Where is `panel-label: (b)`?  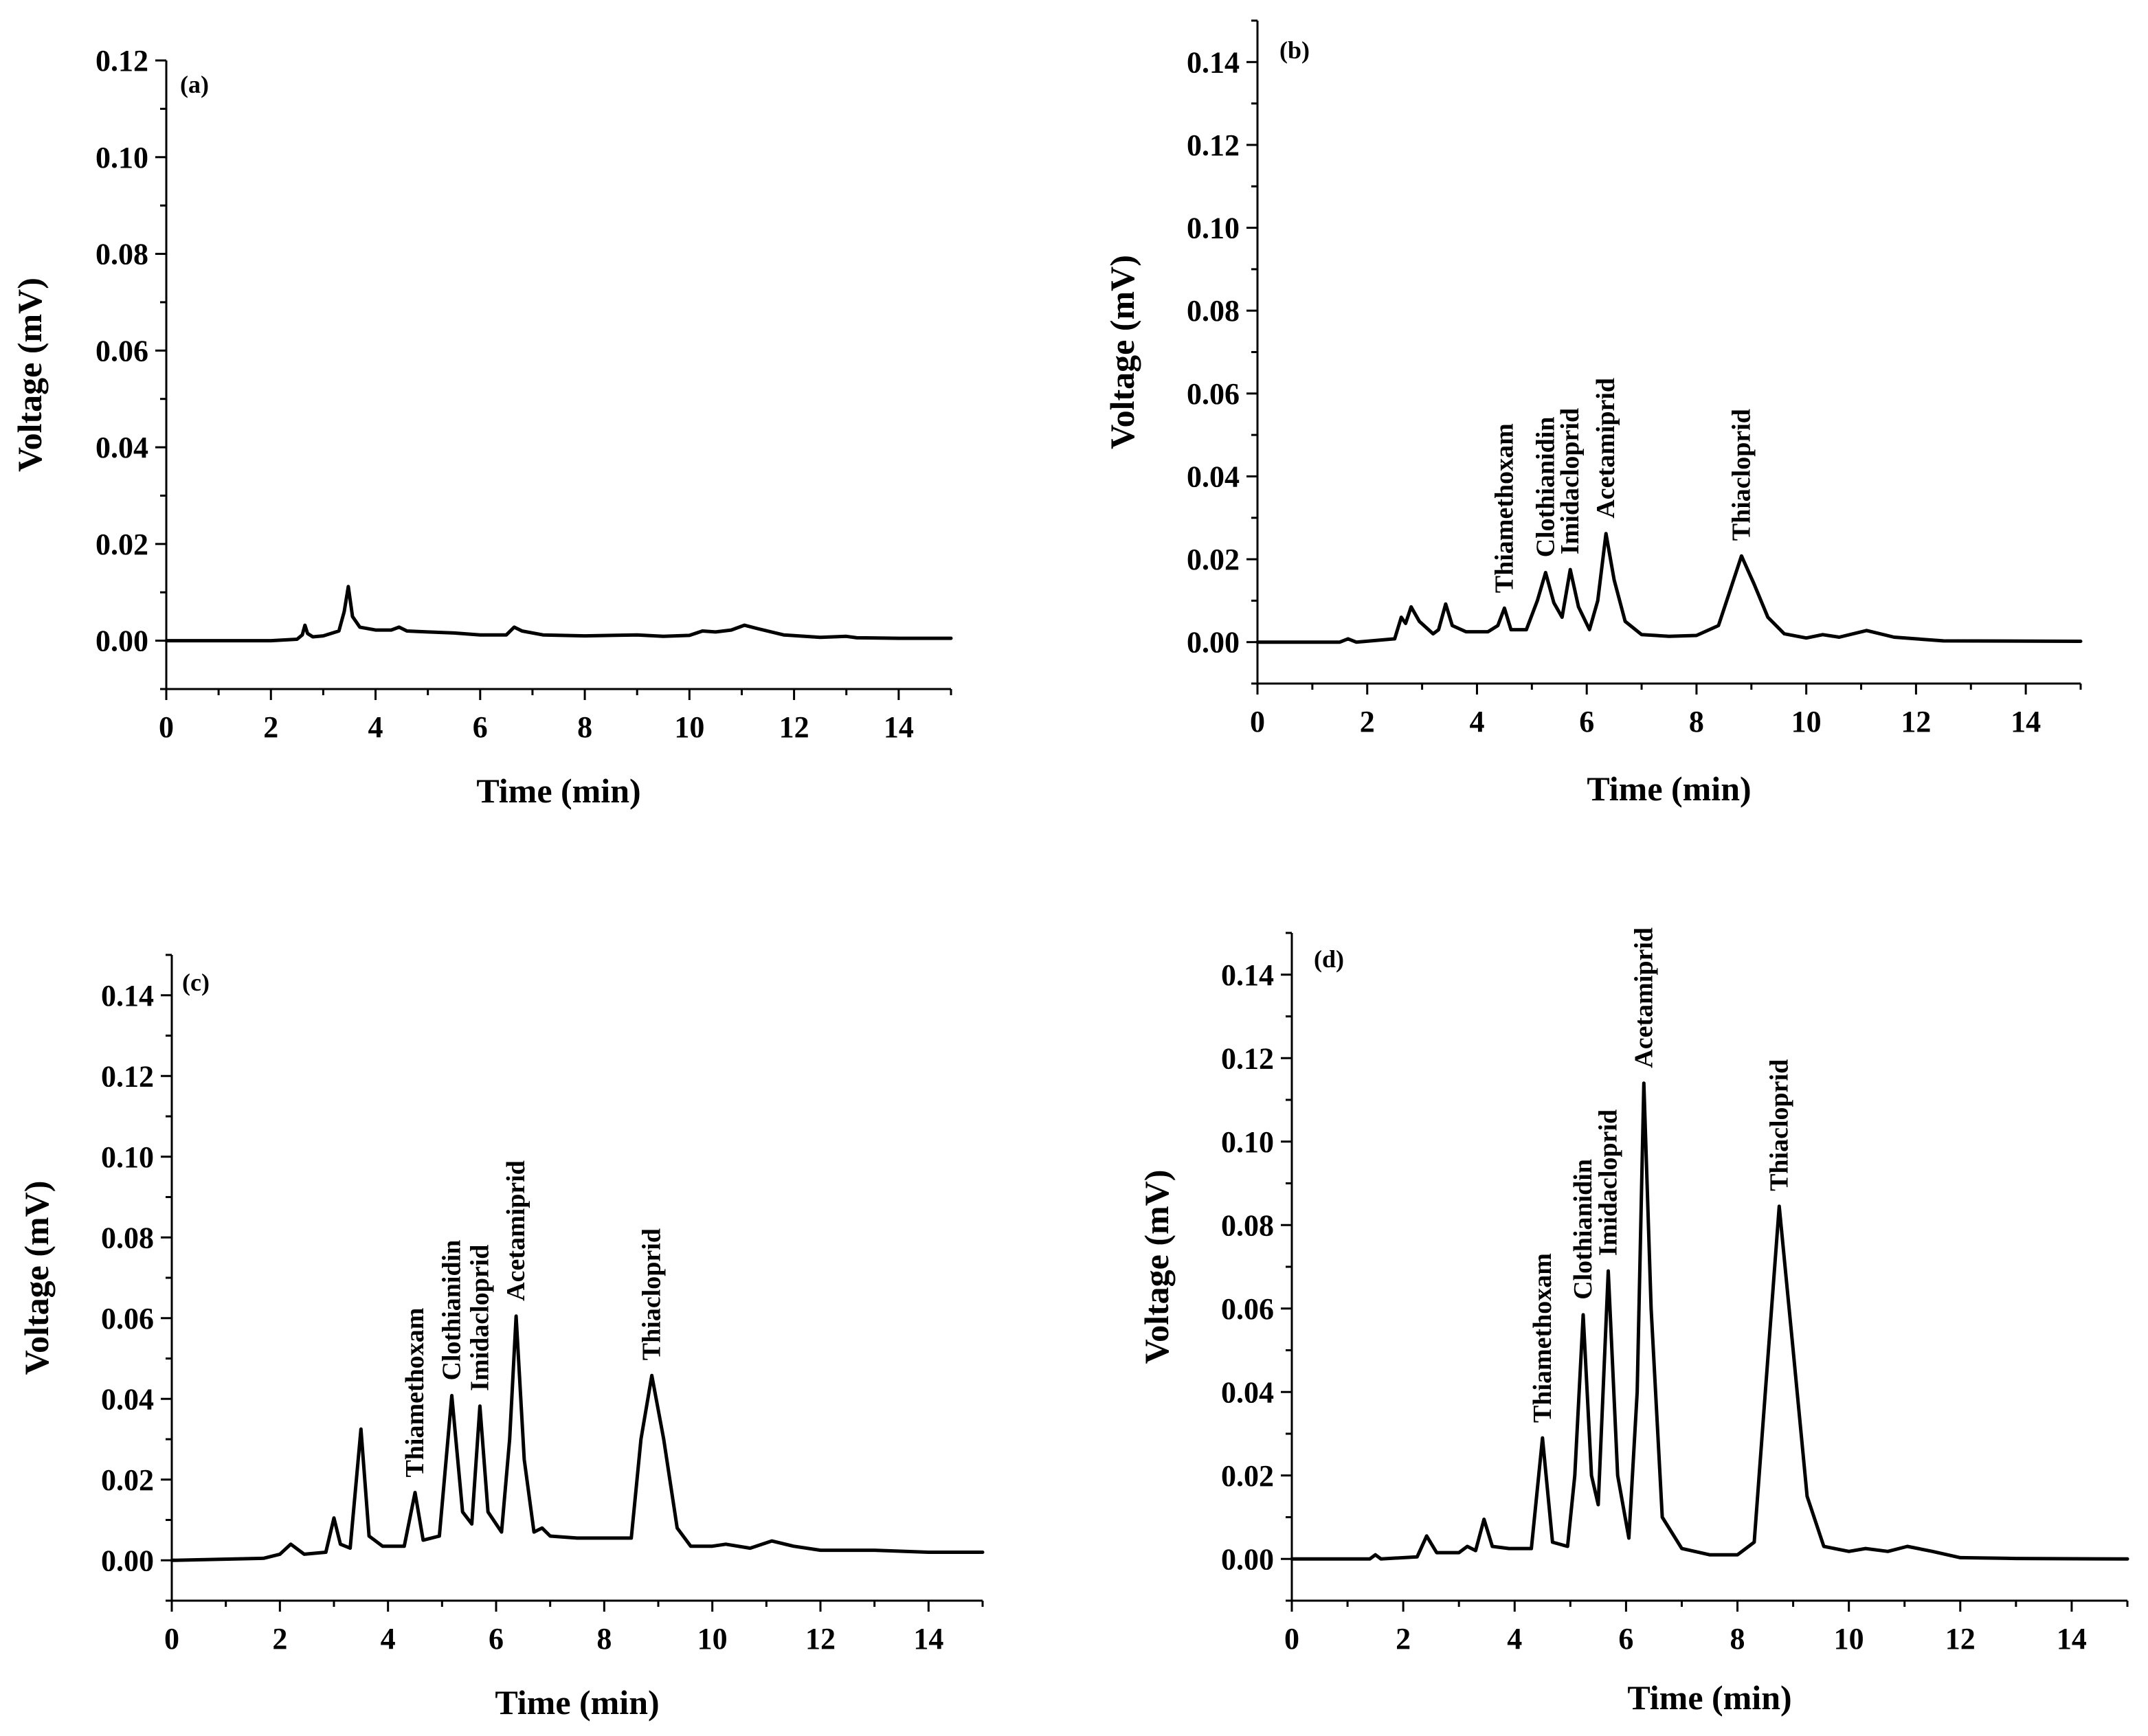 panel-label: (b) is located at coordinates (1294, 50).